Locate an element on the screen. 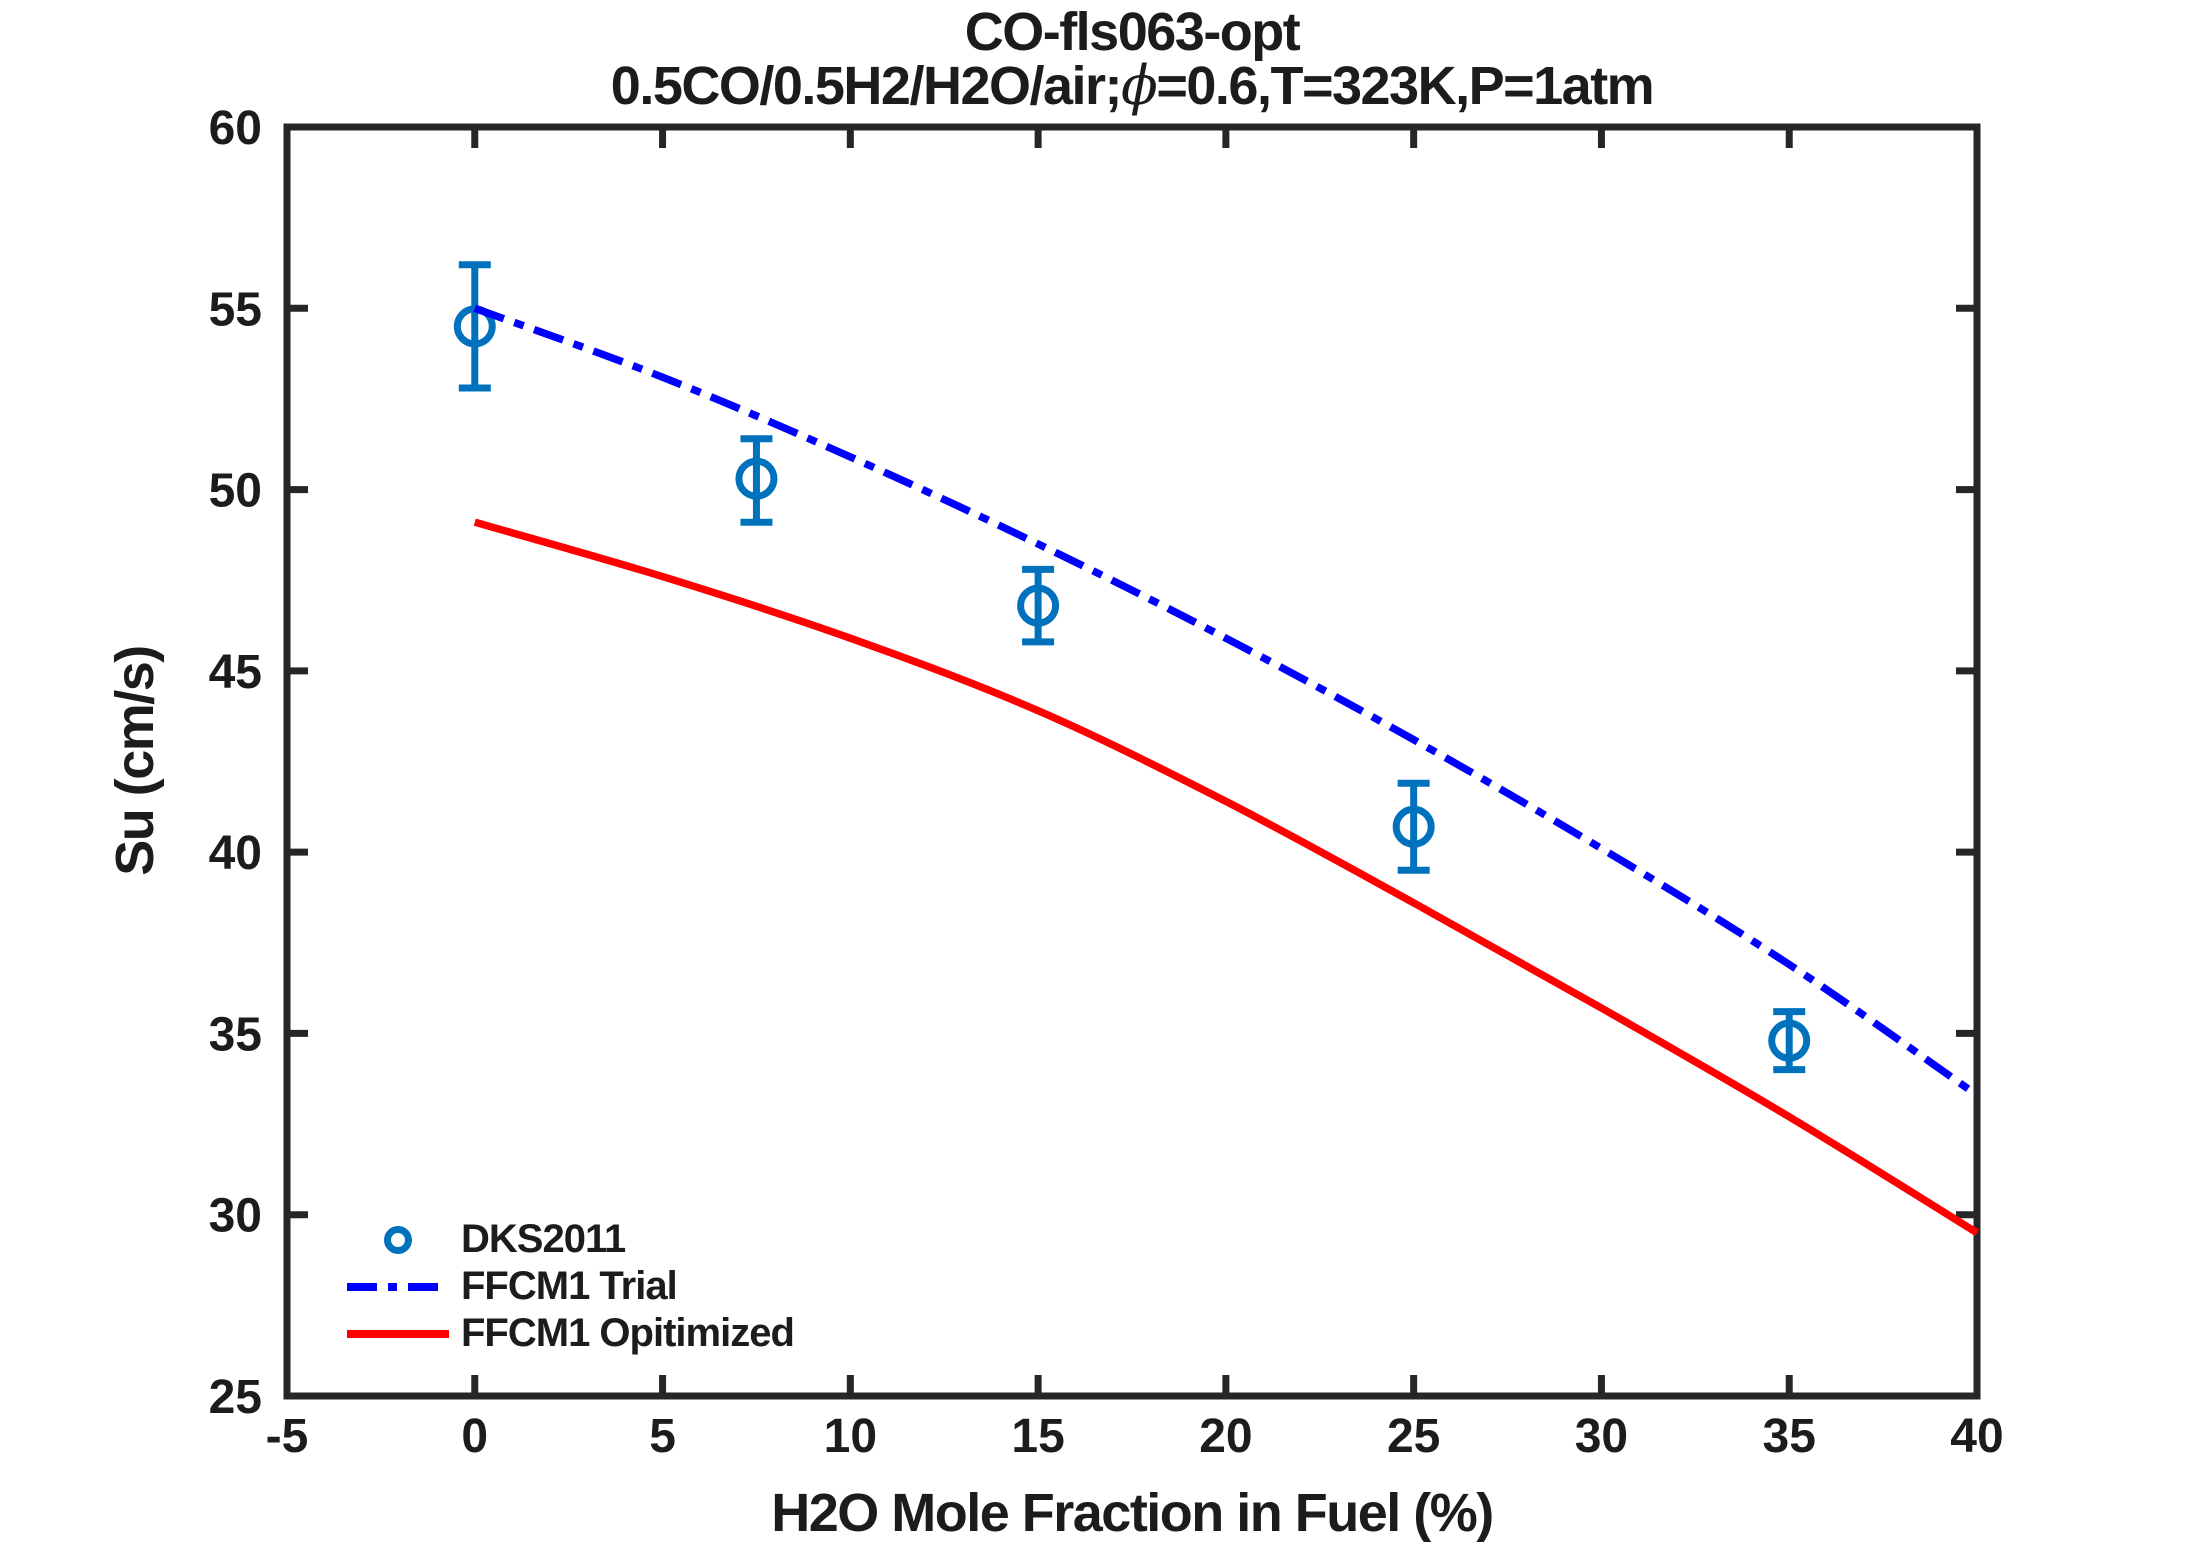 This screenshot has width=2187, height=1563. legend-item-ffcm1-trial: FFCM1 Trial is located at coordinates (570, 1286).